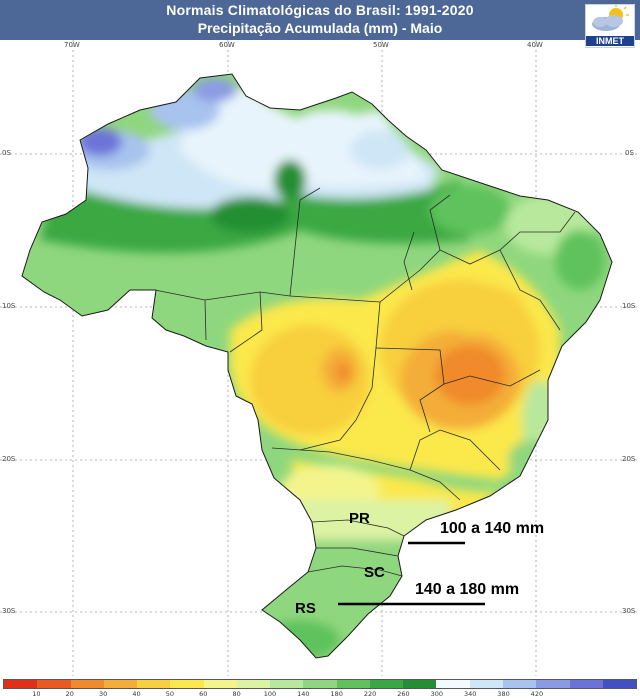 This screenshot has width=640, height=700. What do you see at coordinates (629, 306) in the screenshot?
I see `lat-label-right: 10S` at bounding box center [629, 306].